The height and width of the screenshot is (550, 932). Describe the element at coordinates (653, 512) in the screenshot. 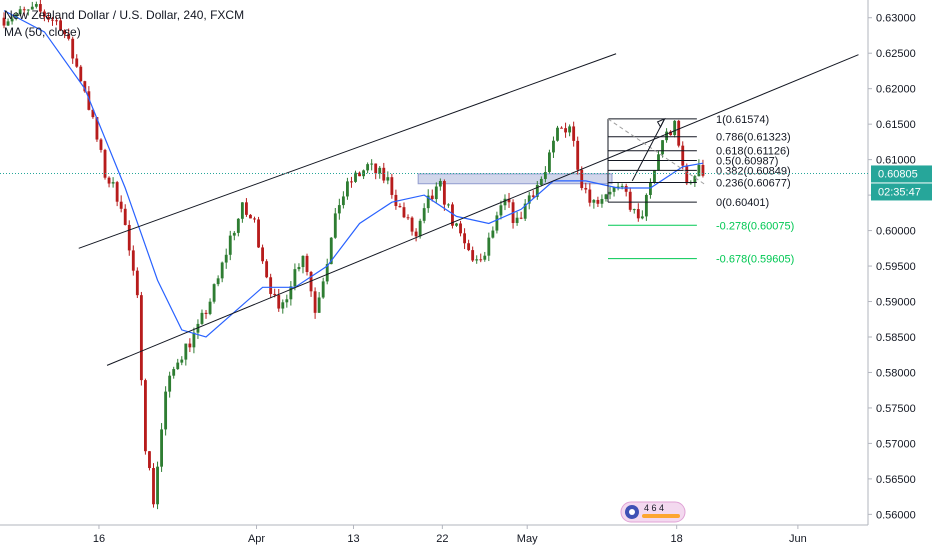

I see `tradingview-badge-icon: 4 6 4` at that location.